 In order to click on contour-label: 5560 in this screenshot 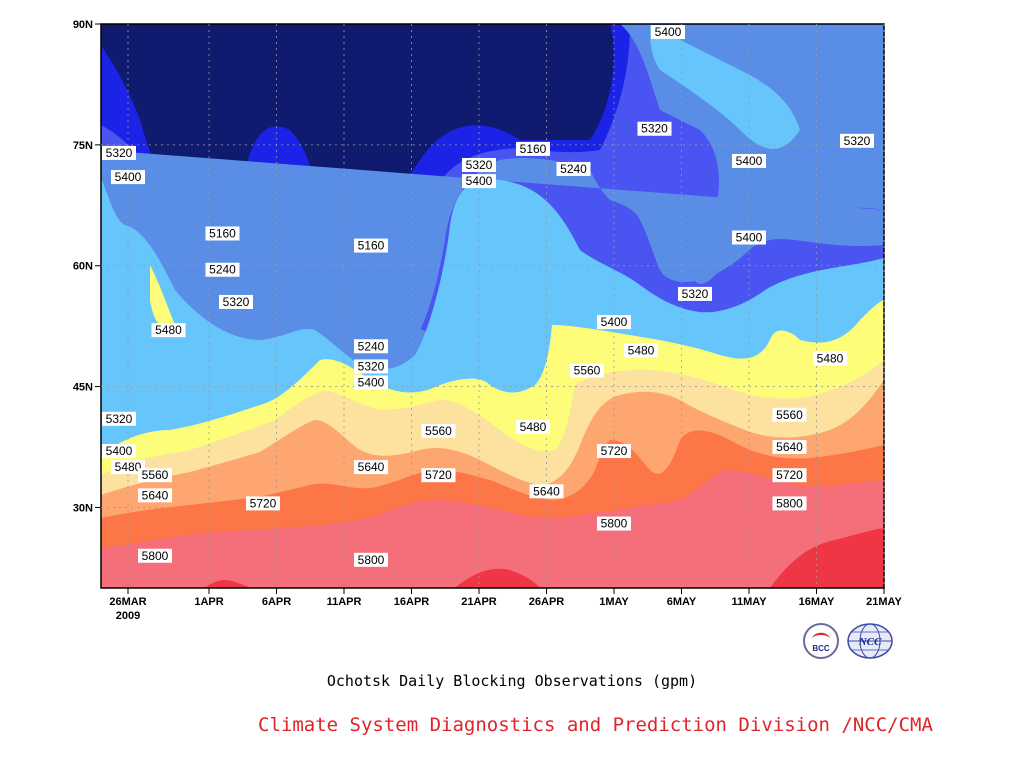, I will do `click(438, 430)`.